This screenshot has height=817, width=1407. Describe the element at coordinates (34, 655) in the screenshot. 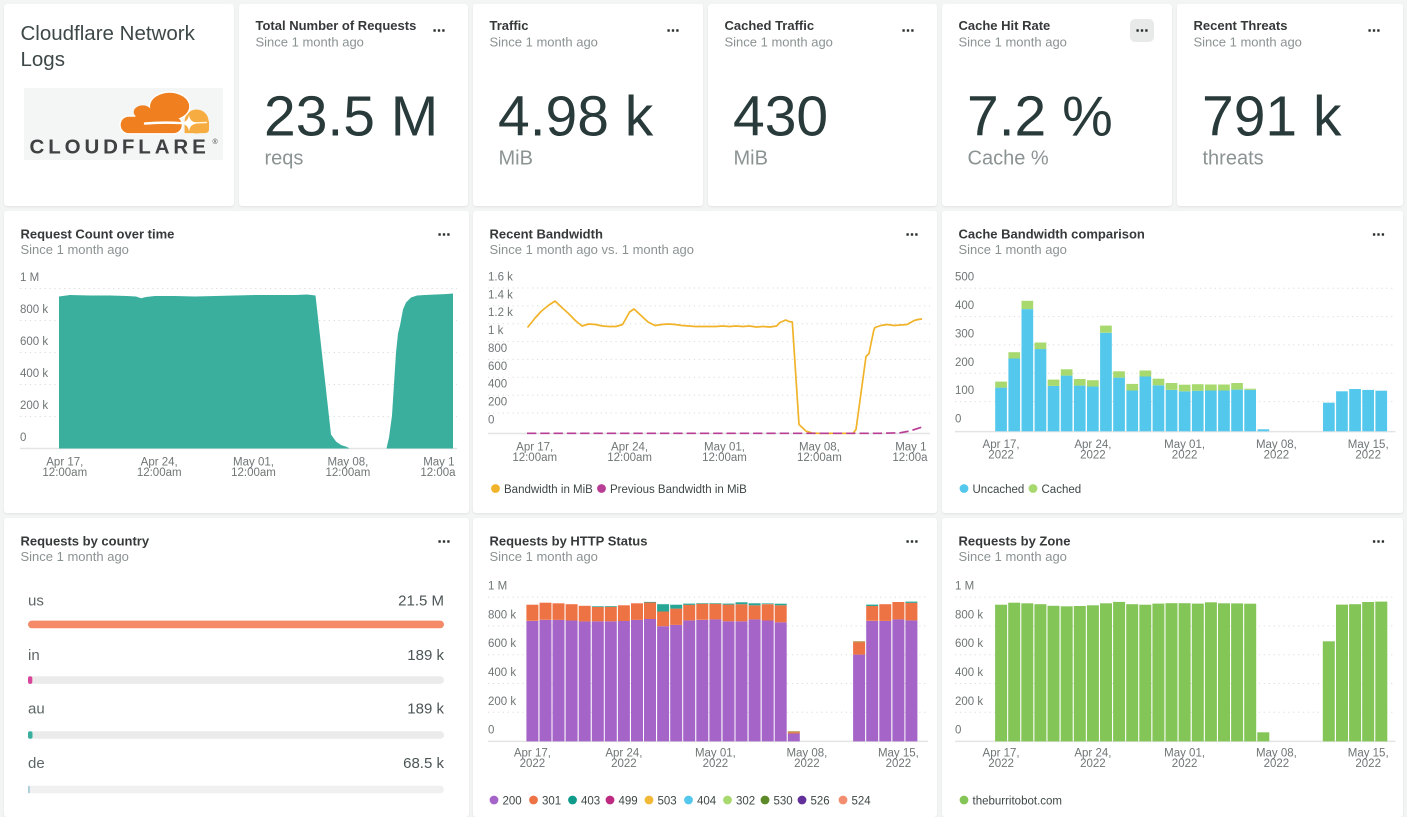

I see `svg-text: in` at that location.